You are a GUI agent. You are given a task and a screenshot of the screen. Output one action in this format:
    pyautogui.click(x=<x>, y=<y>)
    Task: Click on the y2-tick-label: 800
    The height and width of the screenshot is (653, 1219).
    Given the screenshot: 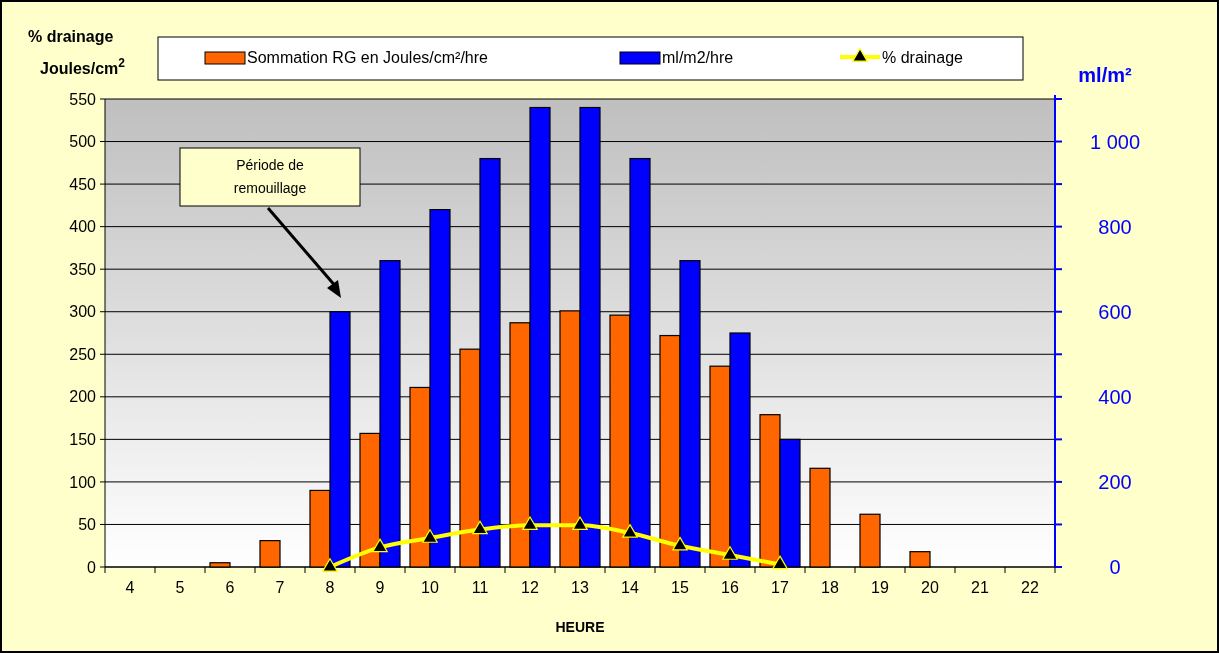 What is the action you would take?
    pyautogui.click(x=1115, y=226)
    